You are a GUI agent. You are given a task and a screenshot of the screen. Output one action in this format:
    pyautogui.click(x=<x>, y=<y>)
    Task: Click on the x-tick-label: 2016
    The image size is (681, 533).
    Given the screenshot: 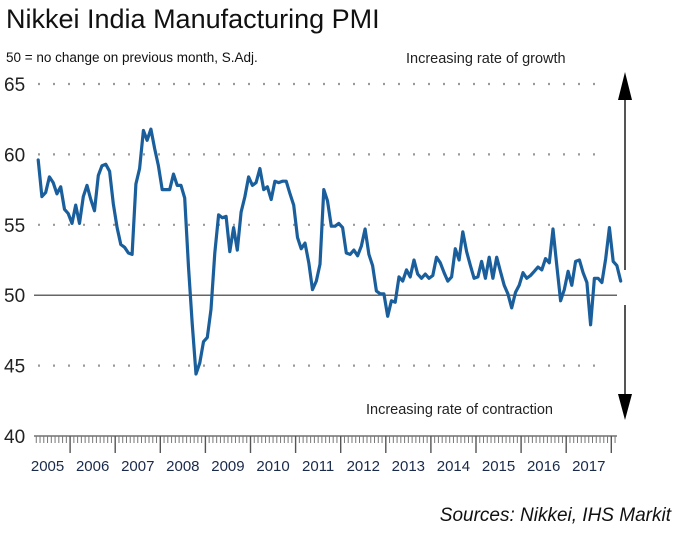 What is the action you would take?
    pyautogui.click(x=543, y=466)
    